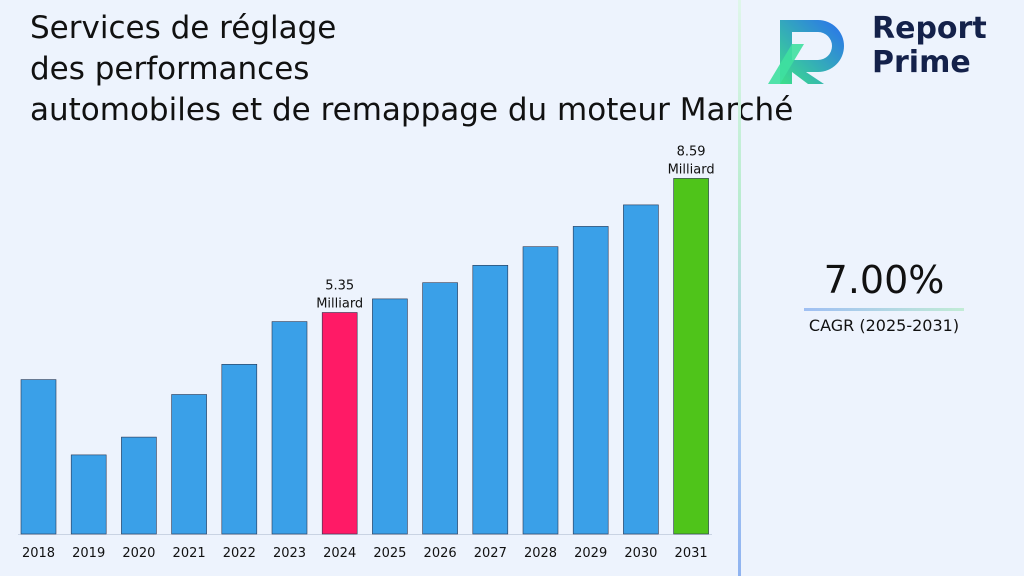 The height and width of the screenshot is (576, 1024). I want to click on bar-2019, so click(88, 494).